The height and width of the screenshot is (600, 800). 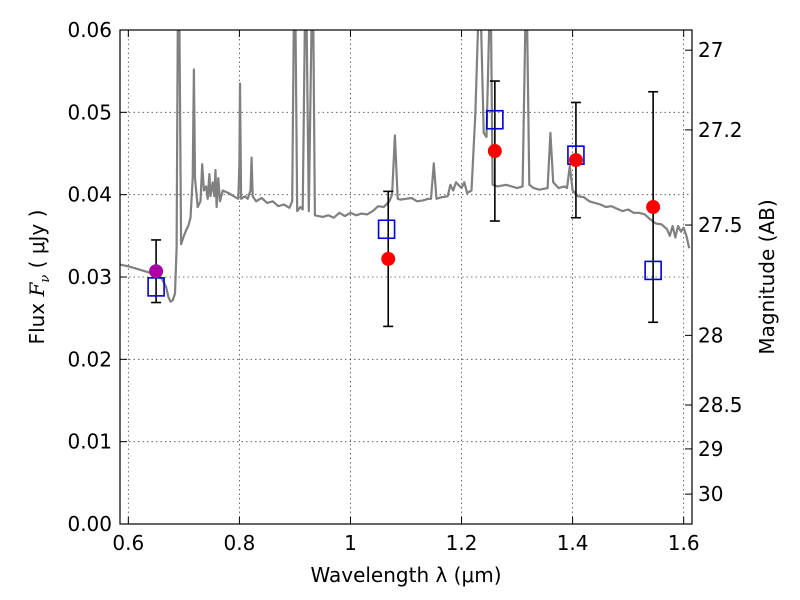 I want to click on y-tick-label: 0.06, so click(x=89, y=30).